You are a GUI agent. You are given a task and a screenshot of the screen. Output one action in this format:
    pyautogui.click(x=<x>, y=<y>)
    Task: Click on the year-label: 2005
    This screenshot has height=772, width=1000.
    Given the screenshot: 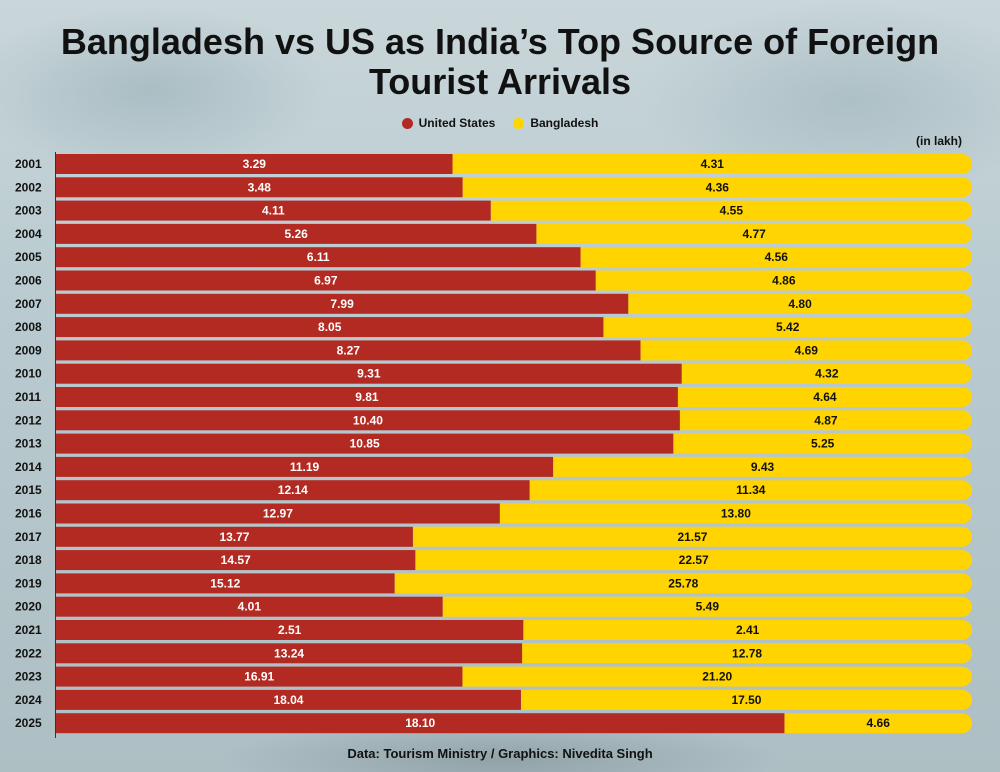 What is the action you would take?
    pyautogui.click(x=28, y=257)
    